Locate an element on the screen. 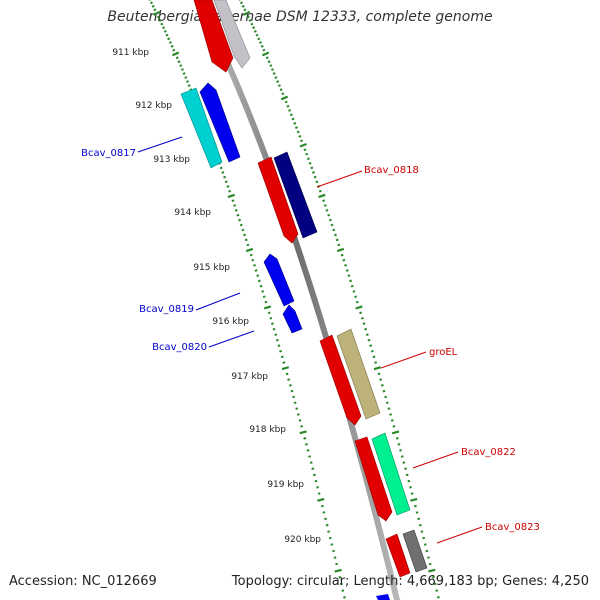 This screenshot has height=600, width=600. gene-bcav-0816-grey is located at coordinates (232, 34).